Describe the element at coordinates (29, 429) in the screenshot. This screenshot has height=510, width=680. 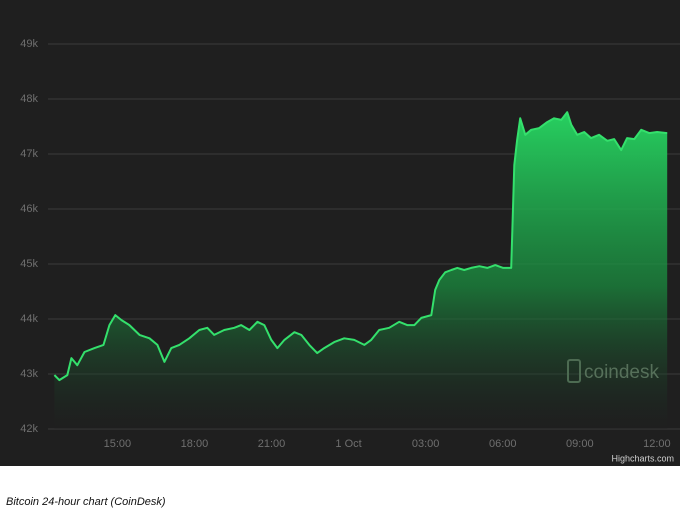
I see `y-tick-label: 42k` at that location.